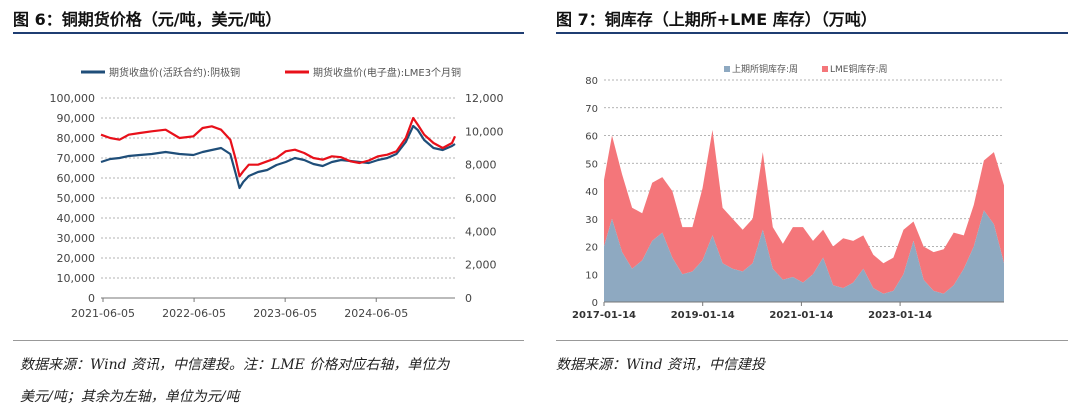  Describe the element at coordinates (591, 220) in the screenshot. I see `y-tick-label: 30` at that location.